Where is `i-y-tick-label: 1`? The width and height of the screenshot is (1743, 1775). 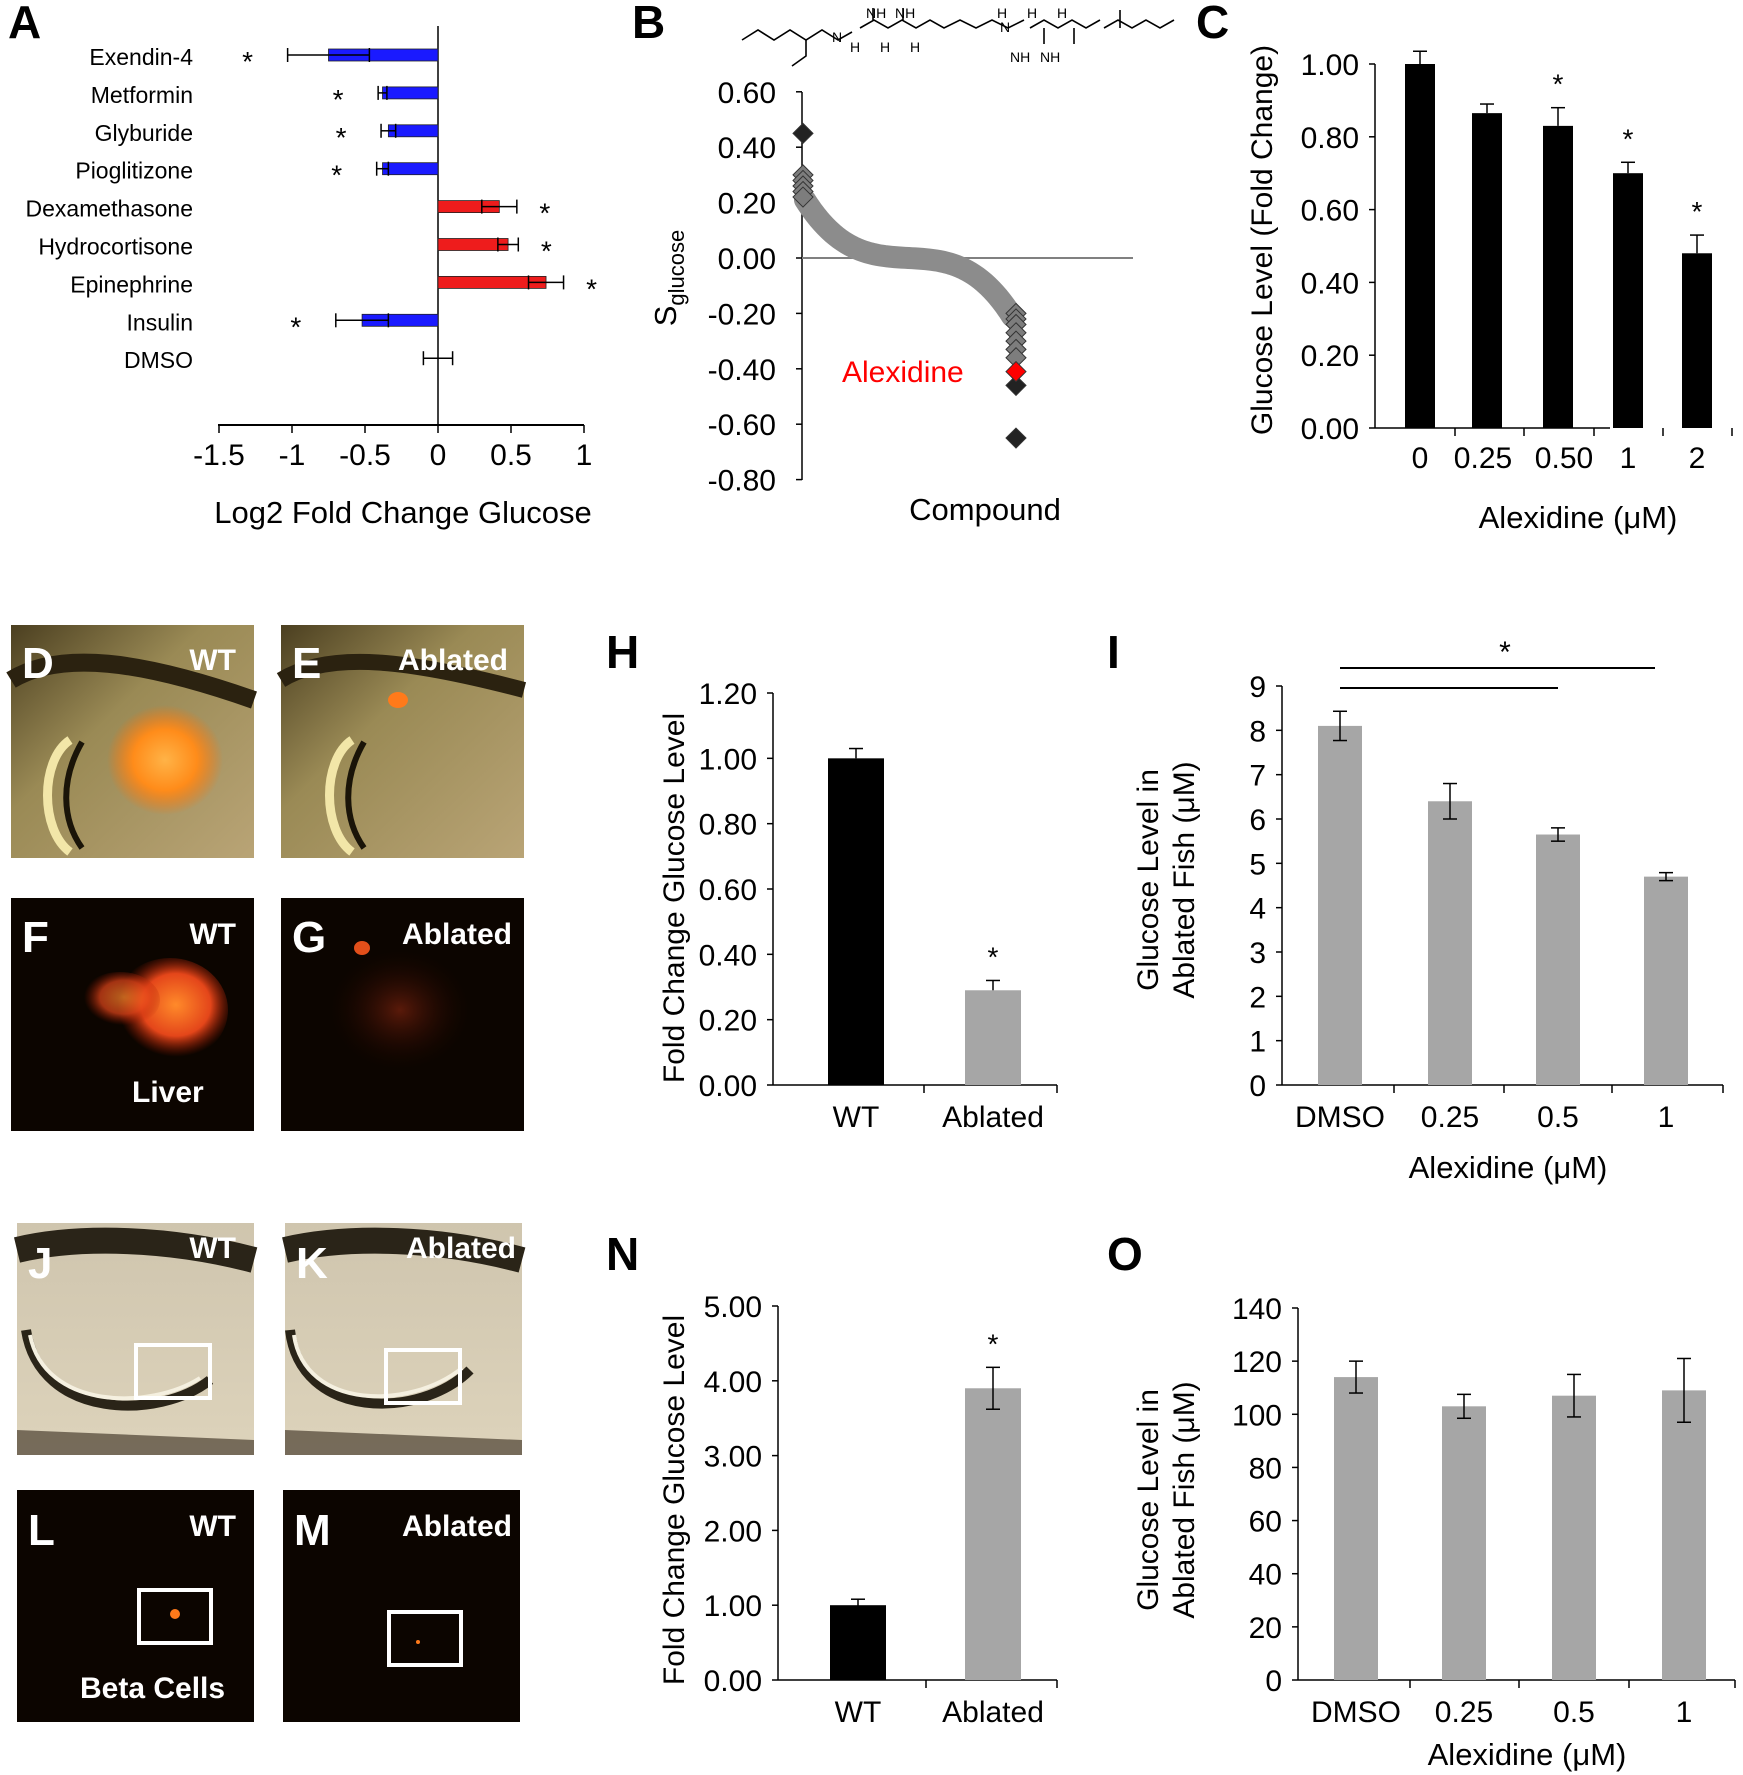
i-y-tick-label: 1 is located at coordinates (1257, 1042).